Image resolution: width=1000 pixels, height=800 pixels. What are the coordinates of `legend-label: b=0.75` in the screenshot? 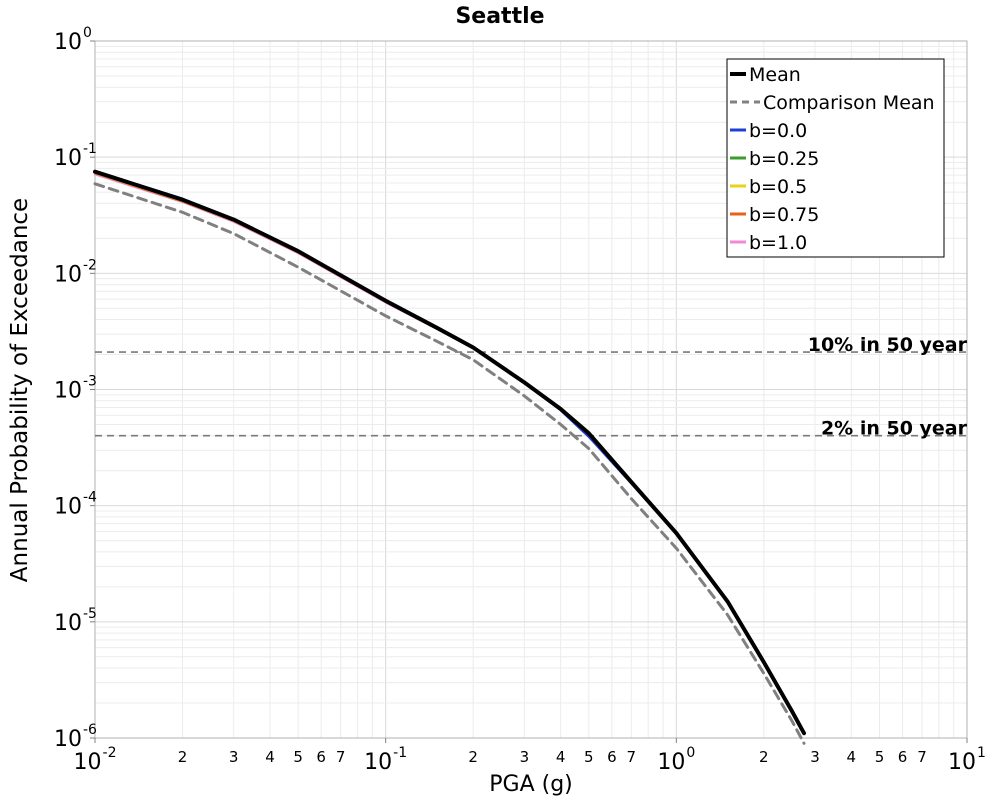 It's located at (784, 215).